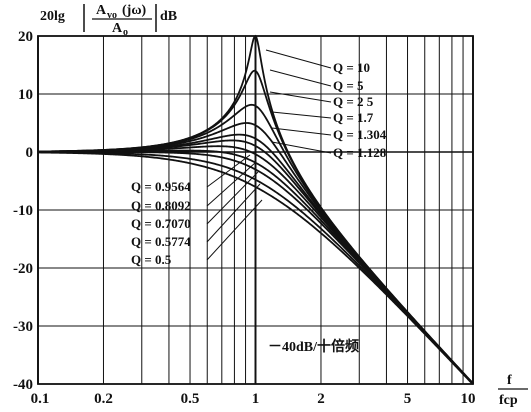 This screenshot has height=412, width=531. What do you see at coordinates (23, 269) in the screenshot?
I see `y-tick-label: -20` at bounding box center [23, 269].